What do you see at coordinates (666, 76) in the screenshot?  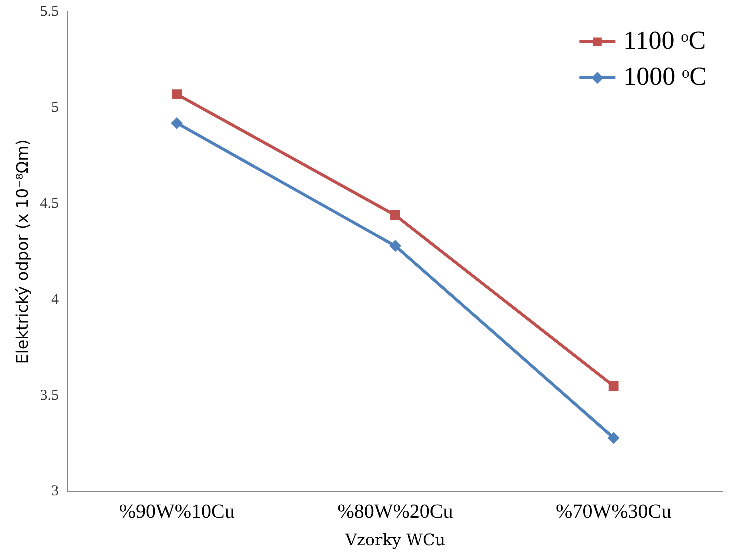 I see `legend-label: 1000 ᵒC` at bounding box center [666, 76].